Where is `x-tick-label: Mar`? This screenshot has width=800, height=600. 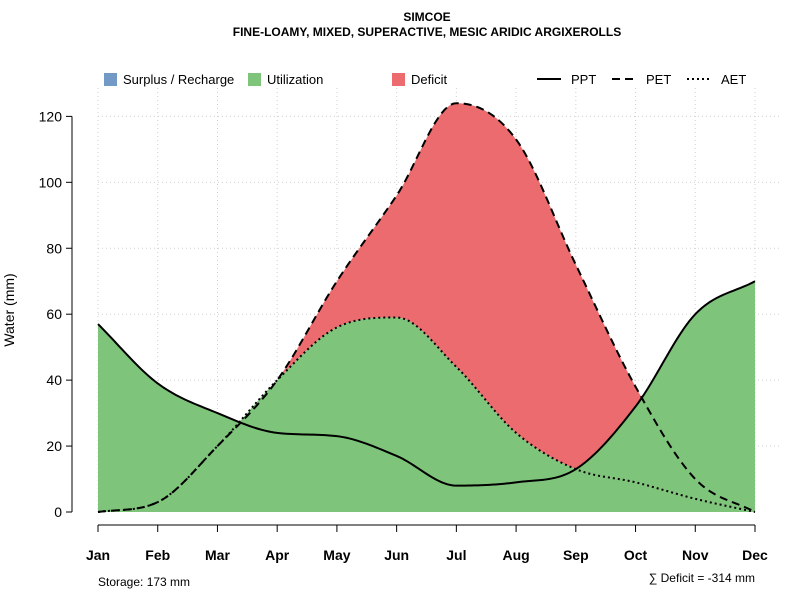
x-tick-label: Mar is located at coordinates (217, 555).